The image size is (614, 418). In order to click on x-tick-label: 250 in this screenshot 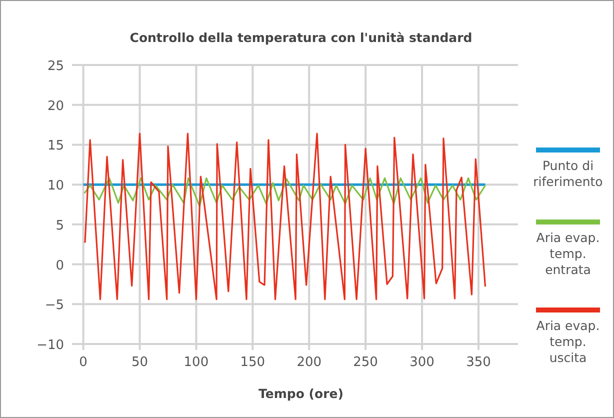, I will do `click(365, 362)`.